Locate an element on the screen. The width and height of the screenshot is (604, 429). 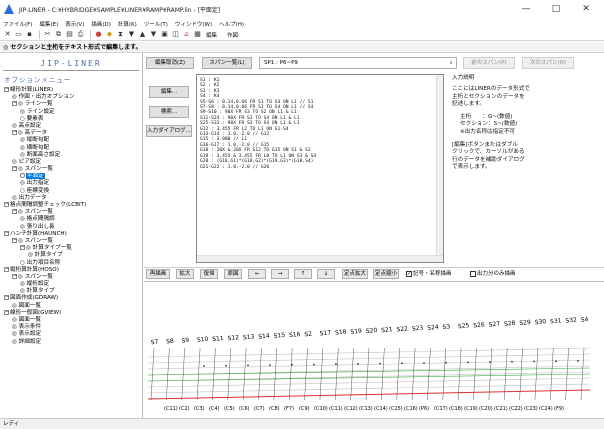
arrow-down-icon: ▼ is located at coordinates (131, 34).